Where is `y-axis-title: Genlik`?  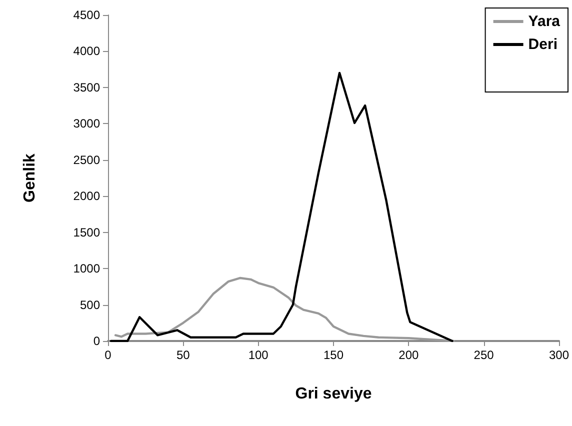
y-axis-title: Genlik is located at coordinates (30, 177).